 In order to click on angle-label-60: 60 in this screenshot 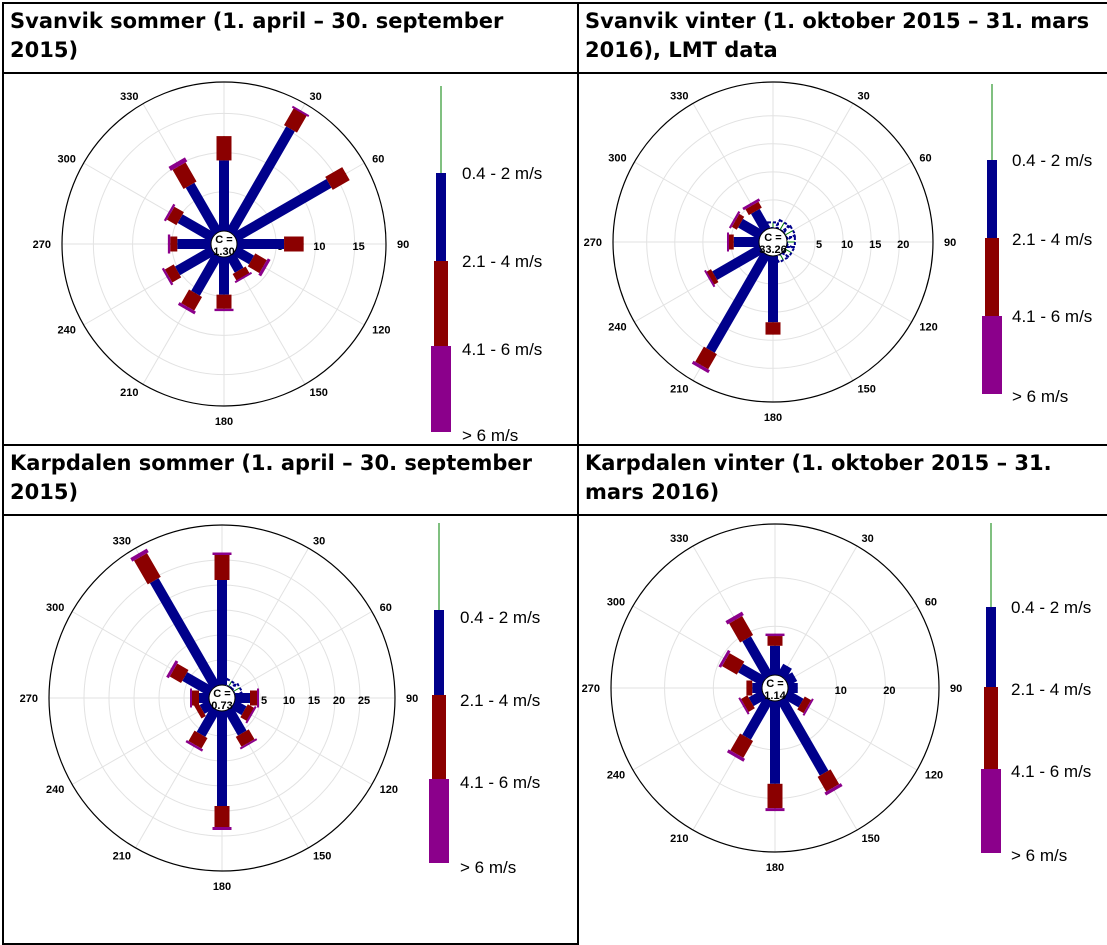, I will do `click(925, 159)`.